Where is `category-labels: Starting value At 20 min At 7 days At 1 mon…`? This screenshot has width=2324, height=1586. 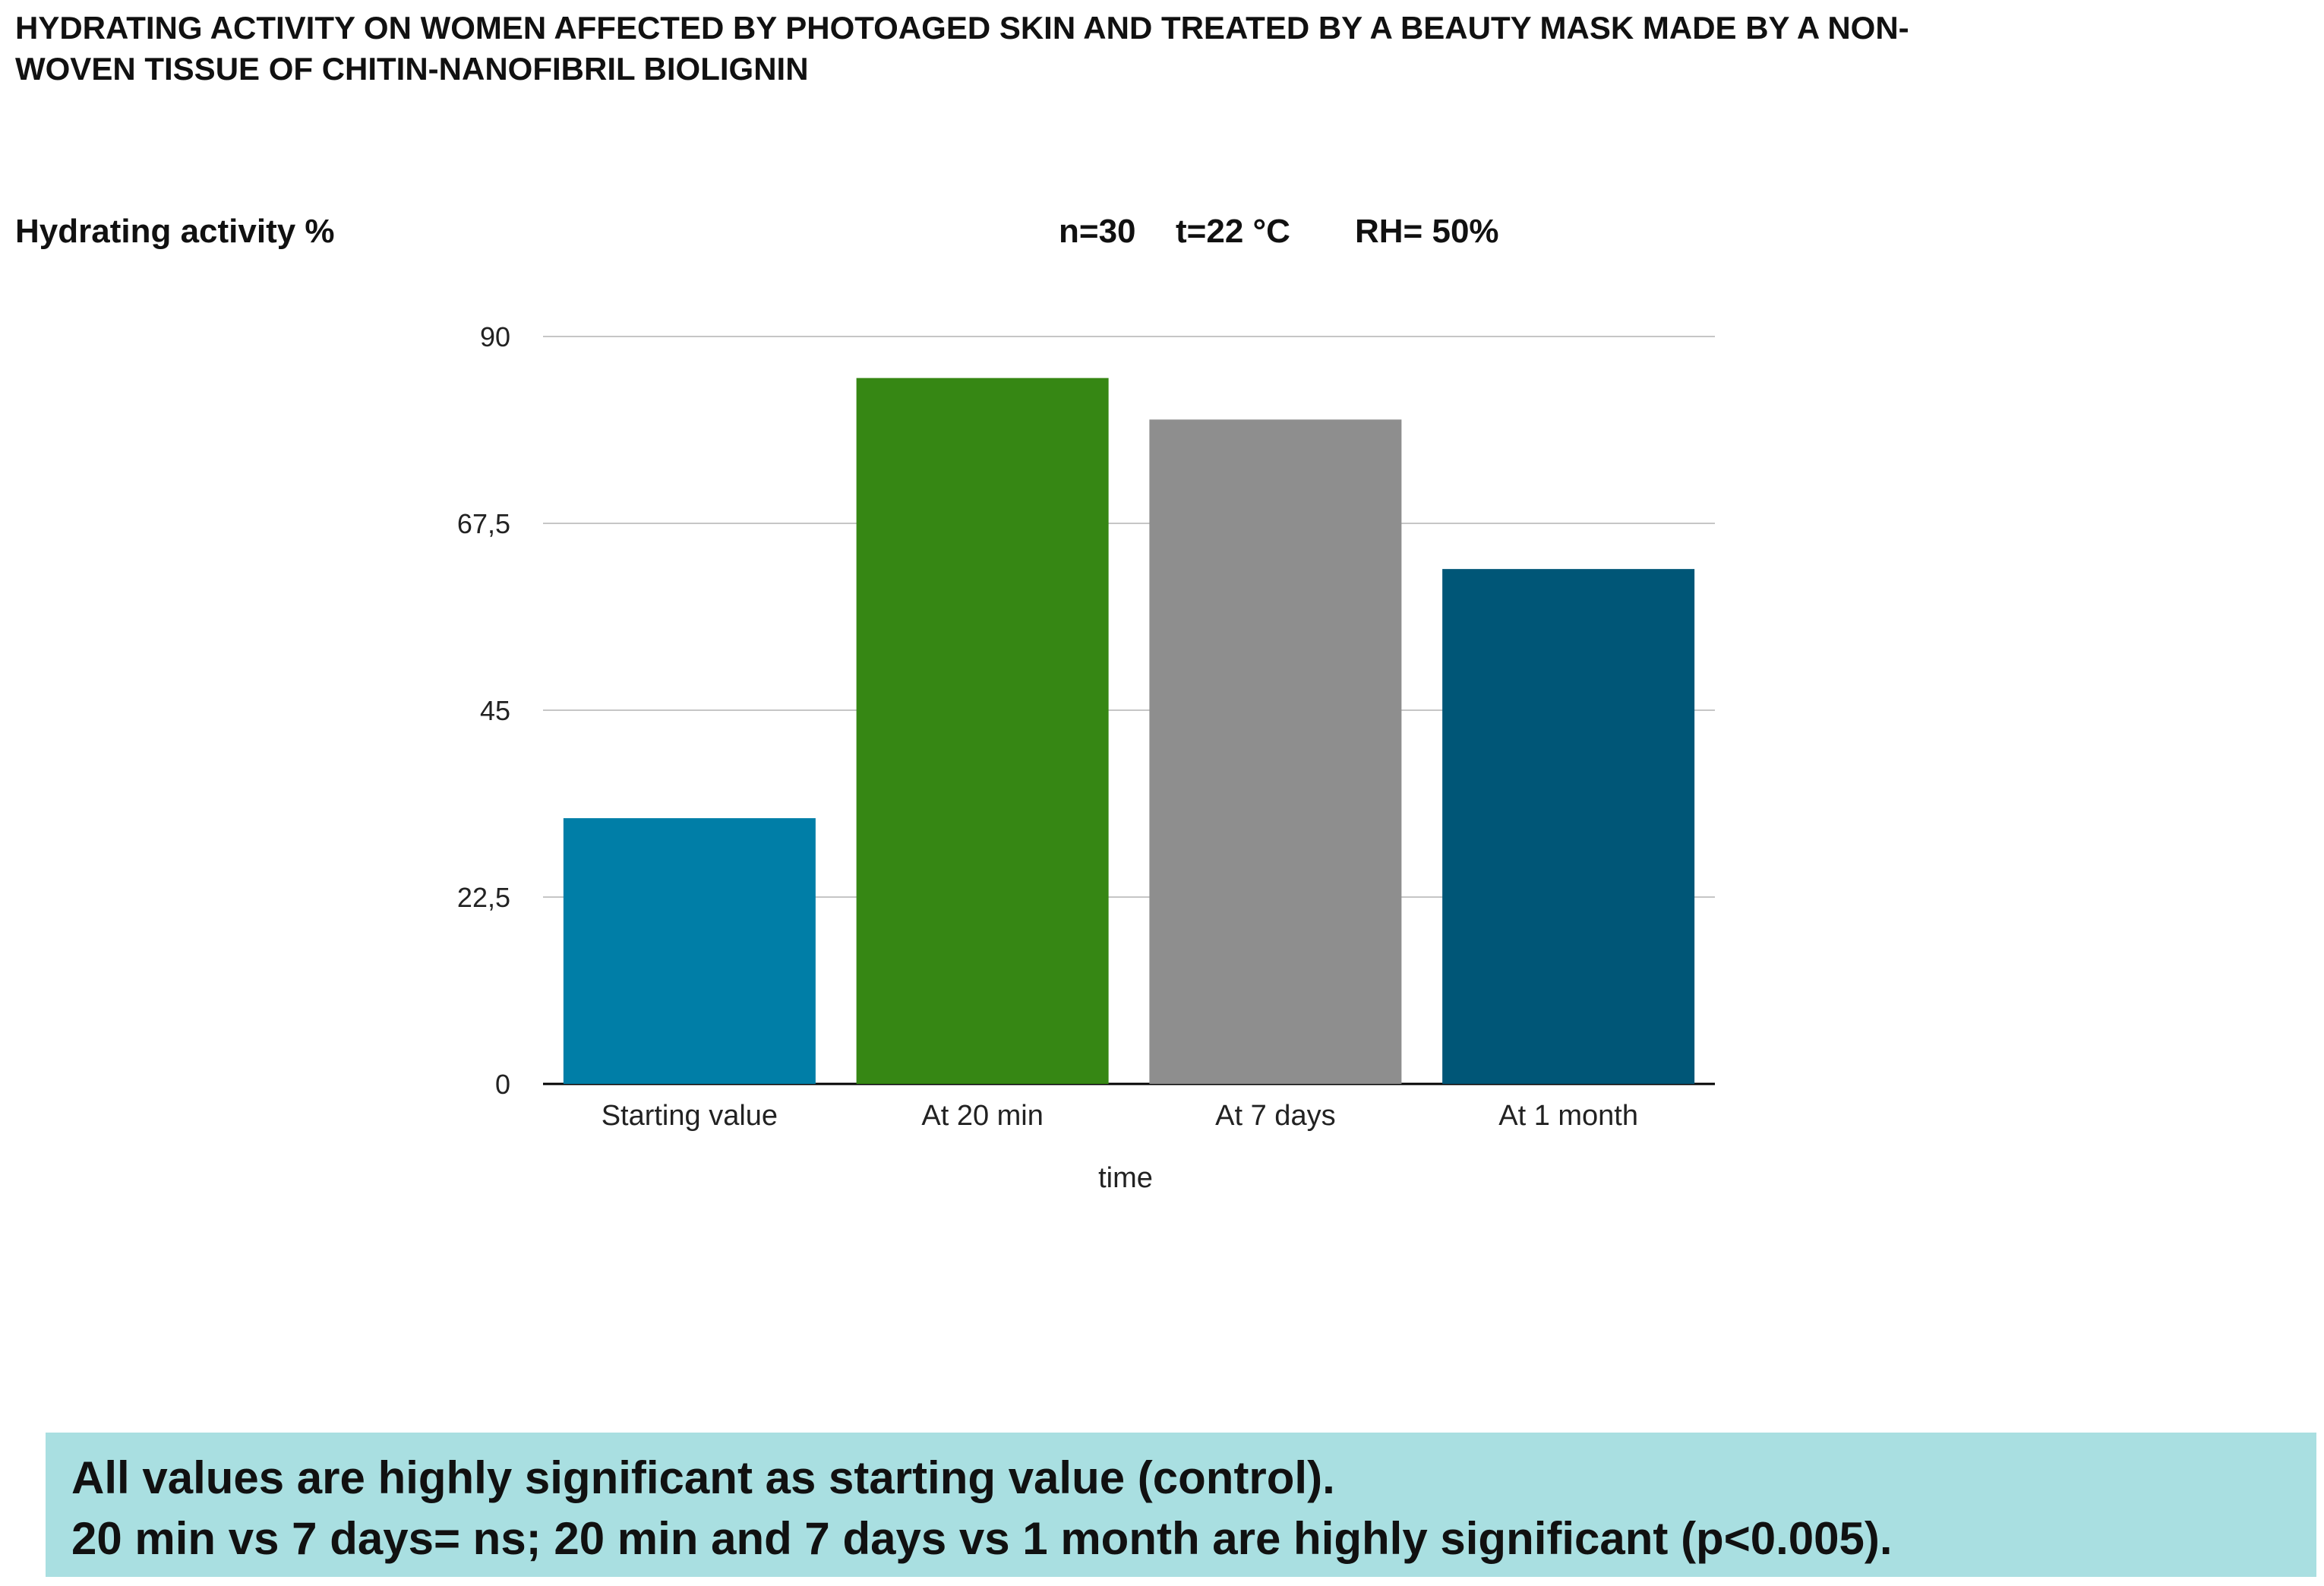 category-labels: Starting value At 20 min At 7 days At 1 mon… is located at coordinates (1120, 1116).